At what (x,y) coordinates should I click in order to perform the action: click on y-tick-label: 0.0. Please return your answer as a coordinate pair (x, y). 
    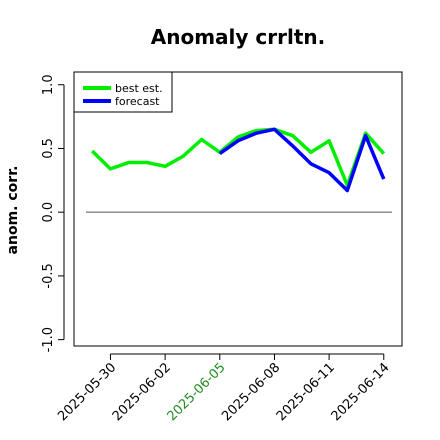
    Looking at the image, I should click on (48, 212).